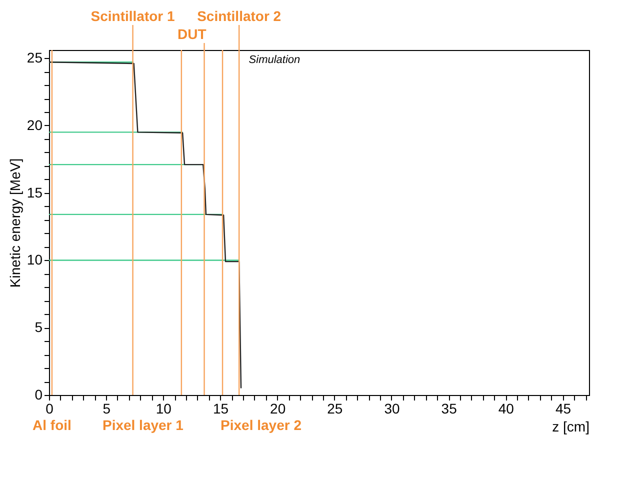  Describe the element at coordinates (14, 223) in the screenshot. I see `y-axis-title: Kinetic energy [MeV]` at that location.